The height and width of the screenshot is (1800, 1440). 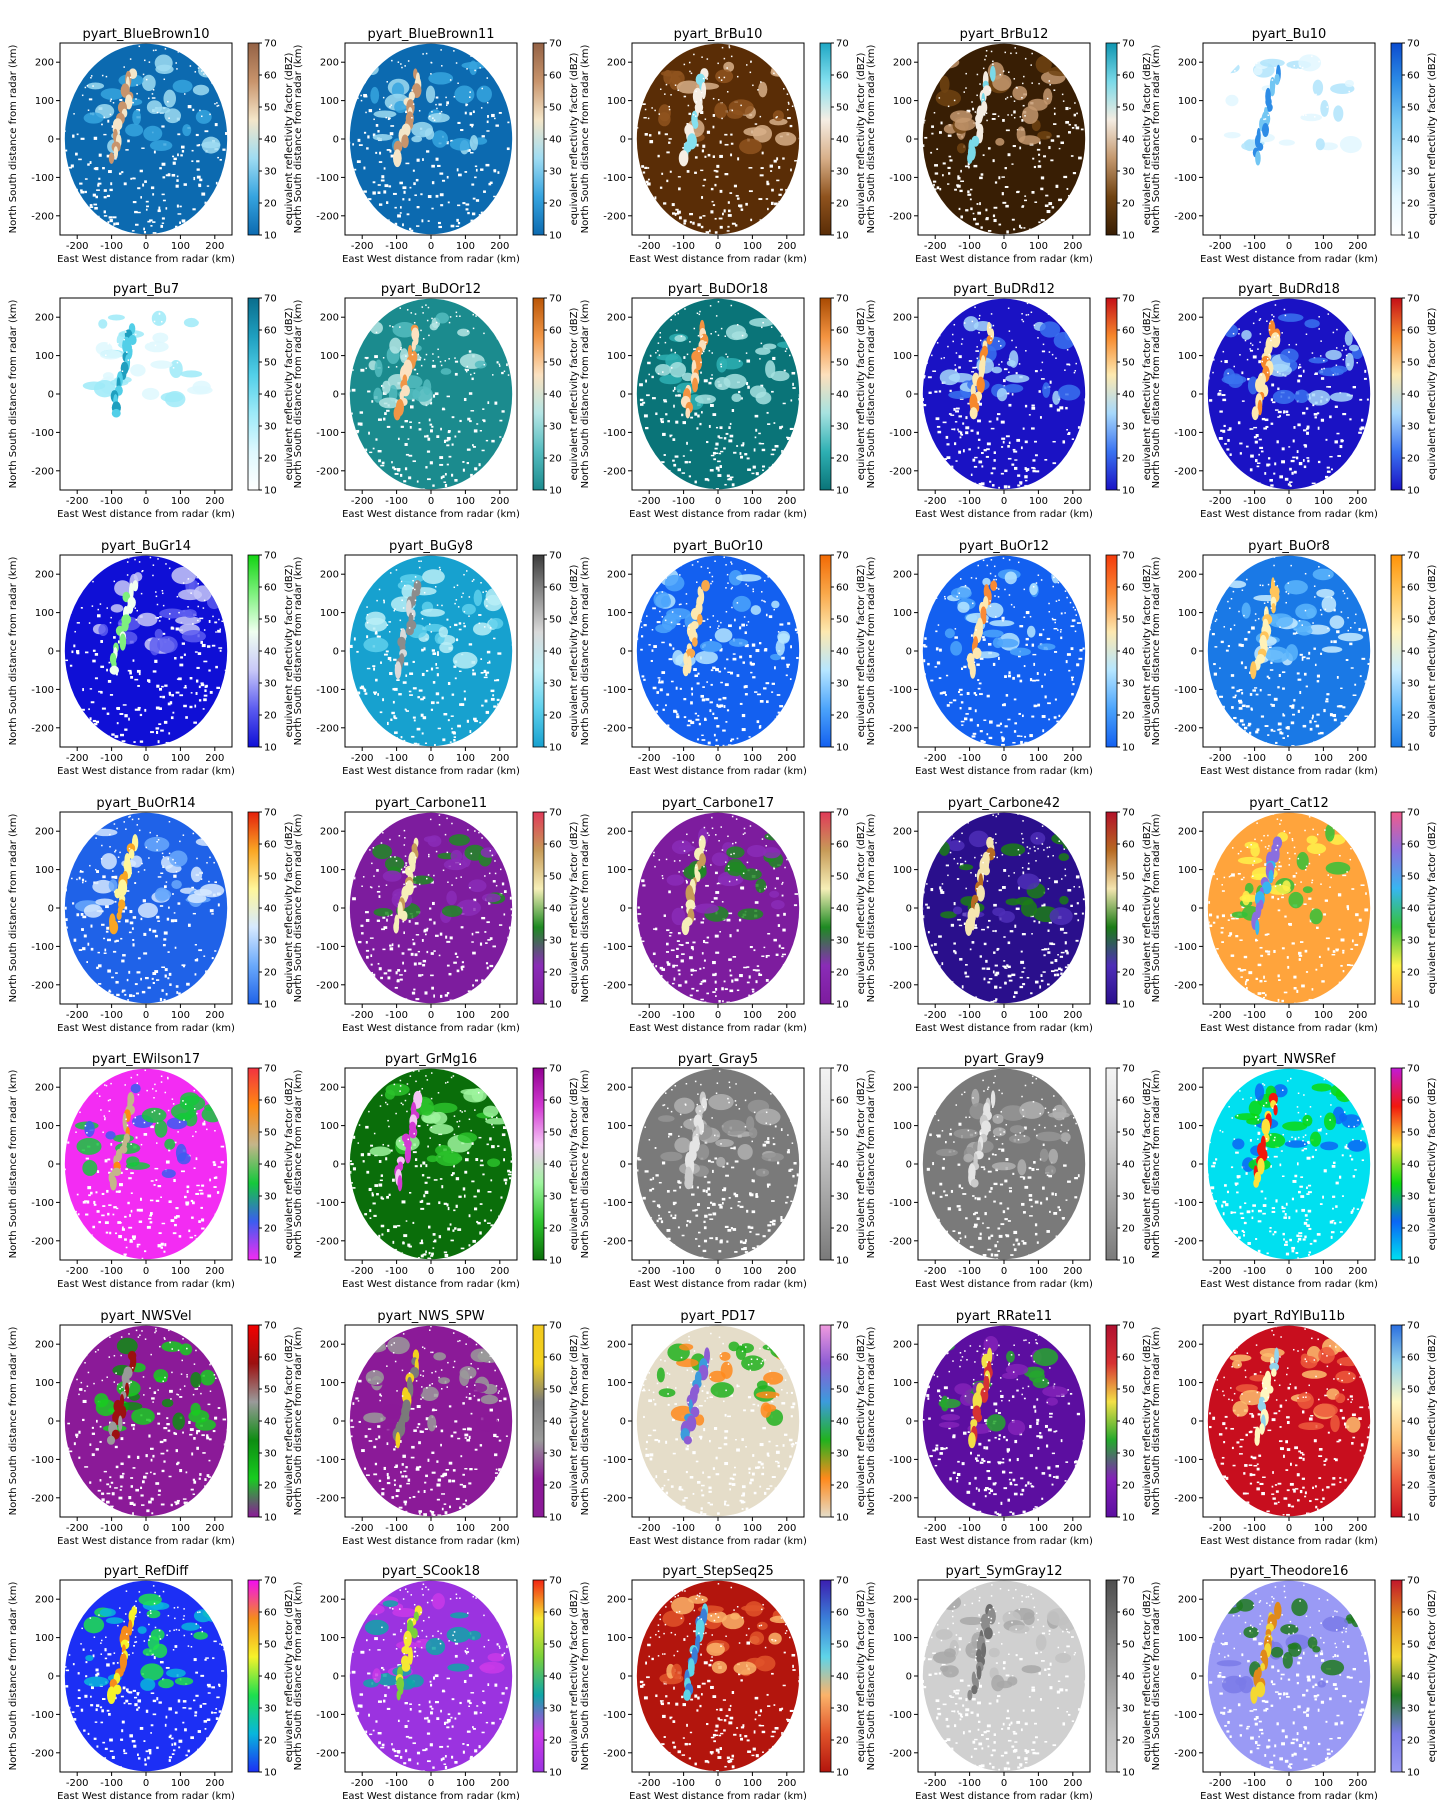 What do you see at coordinates (327, 433) in the screenshot?
I see `y-tick-label: -100` at bounding box center [327, 433].